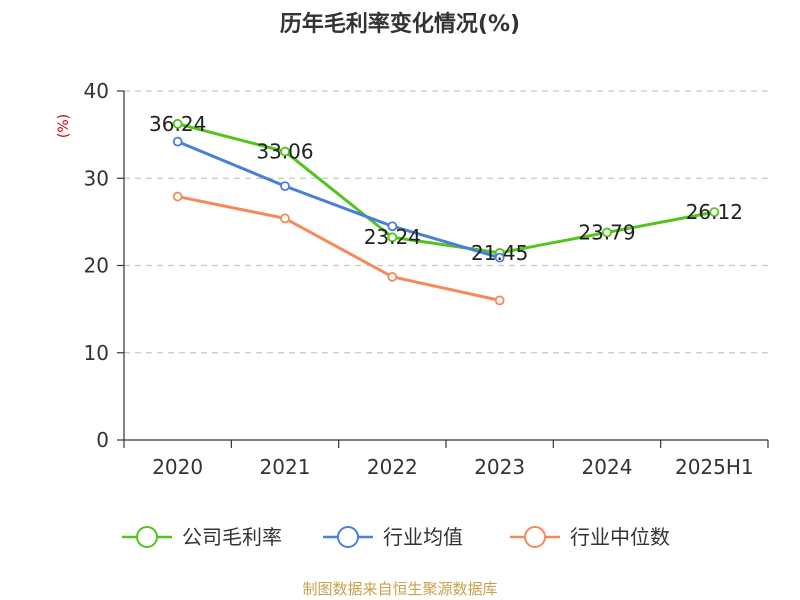  I want to click on x-tick-label-5: 2025H1, so click(714, 467).